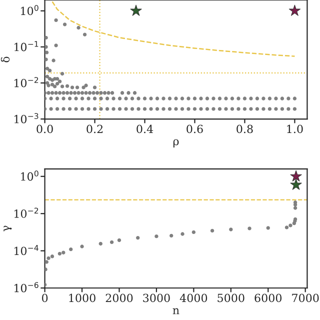 The height and width of the screenshot is (320, 320). Describe the element at coordinates (268, 298) in the screenshot. I see `x-tick-label: 6000` at that location.